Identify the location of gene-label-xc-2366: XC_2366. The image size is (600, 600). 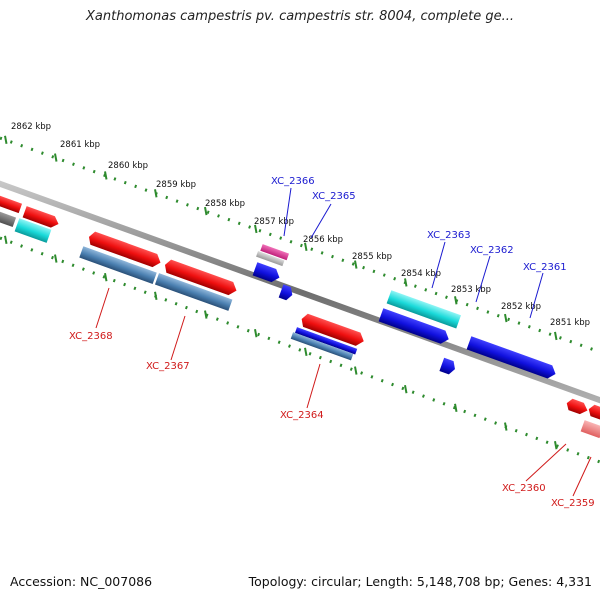
(293, 181).